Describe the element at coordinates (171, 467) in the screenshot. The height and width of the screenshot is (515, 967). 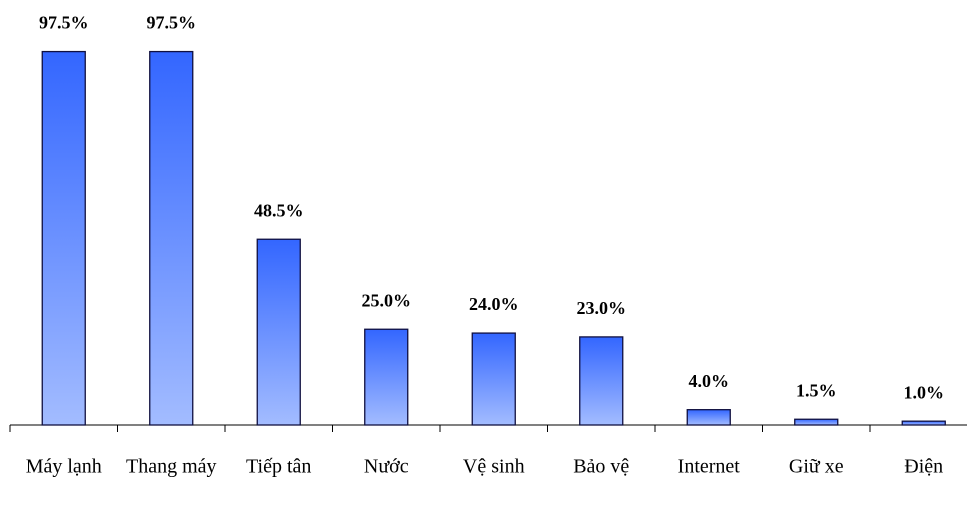
I see `x-tick-label: Thang máy` at that location.